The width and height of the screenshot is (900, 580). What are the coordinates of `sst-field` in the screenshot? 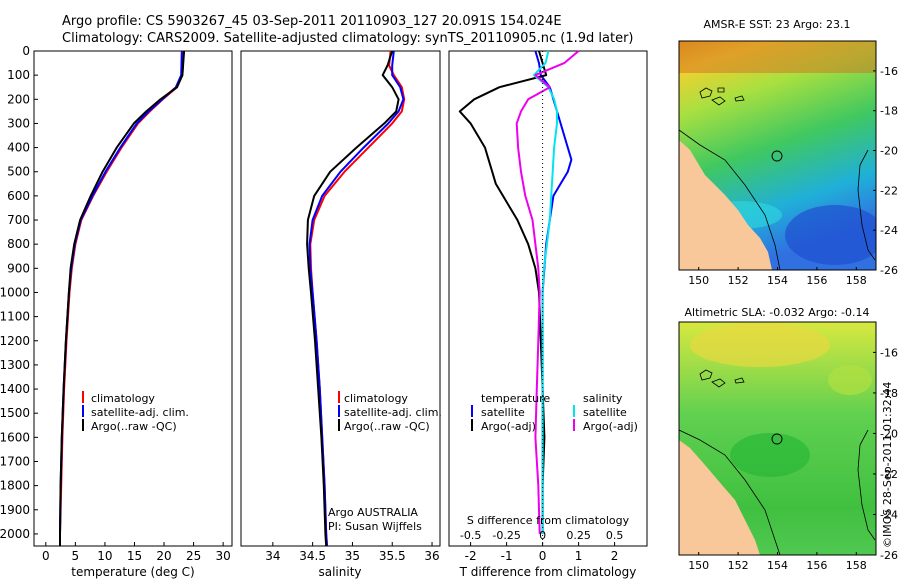 It's located at (777, 155).